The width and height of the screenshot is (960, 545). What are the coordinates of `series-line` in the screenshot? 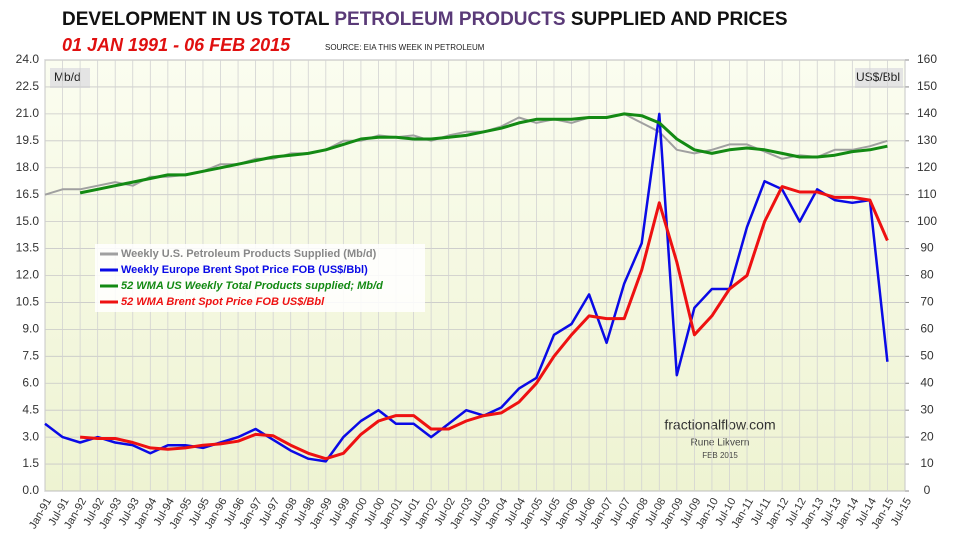 It's located at (483, 153).